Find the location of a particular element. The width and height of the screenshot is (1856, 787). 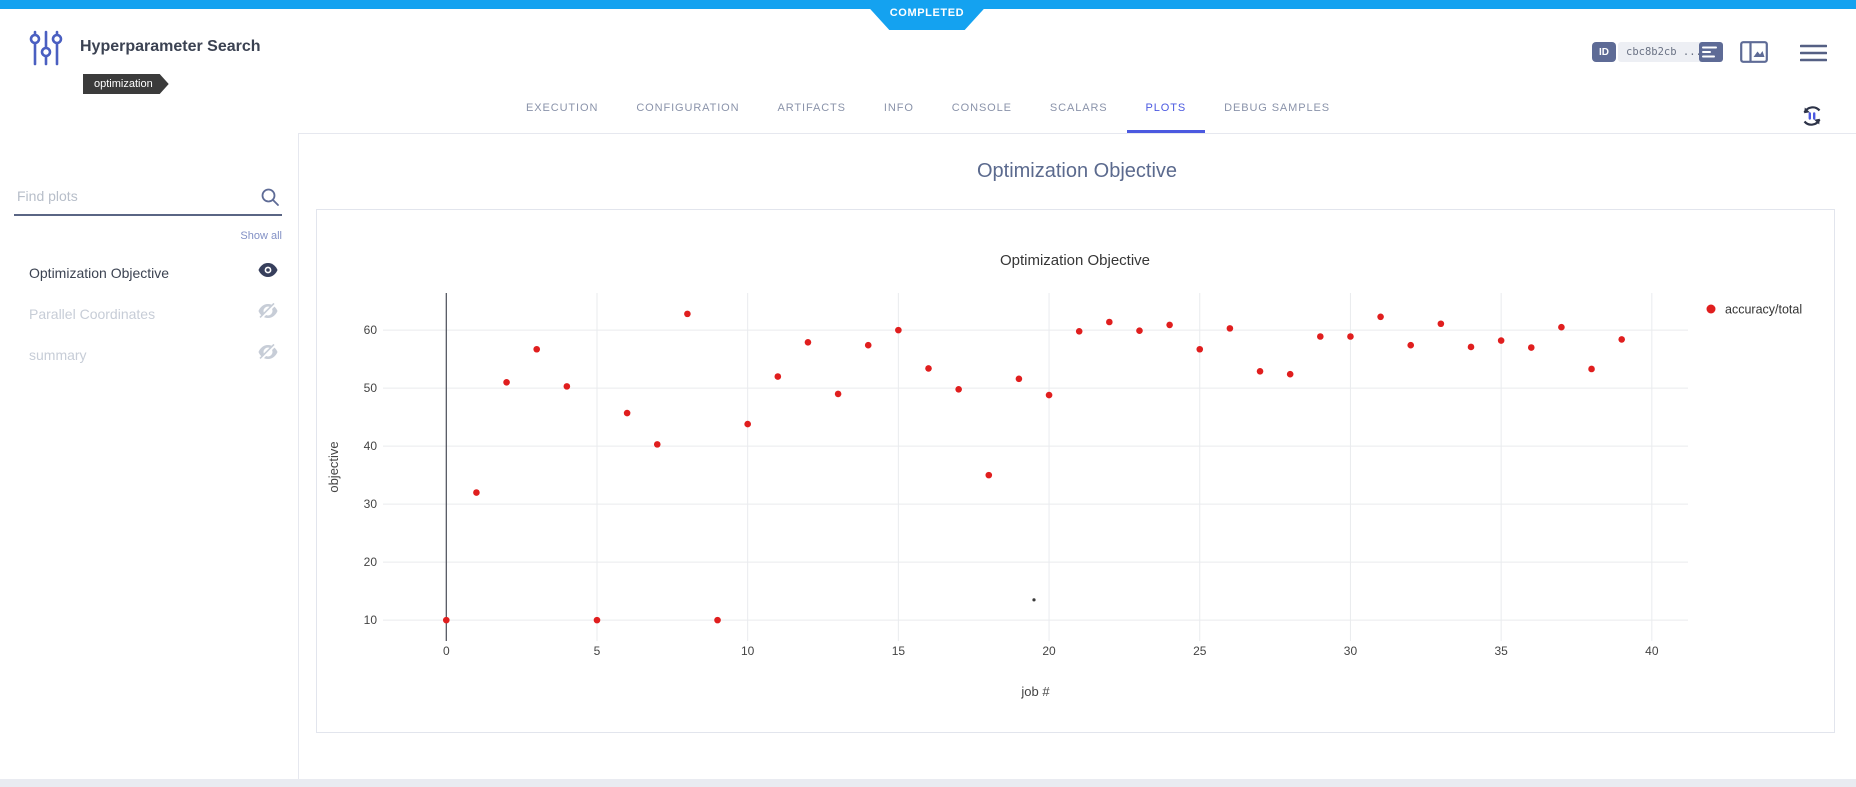

x-axis-title: job # is located at coordinates (1035, 691).